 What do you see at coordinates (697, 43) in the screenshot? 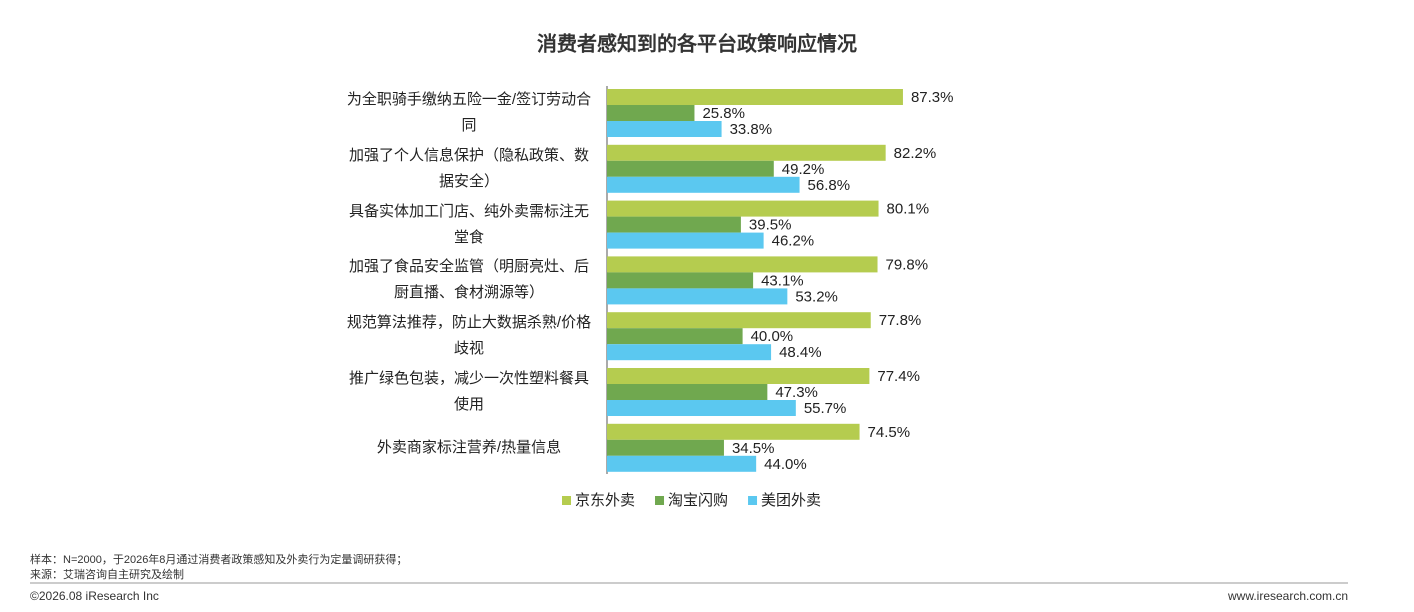
I see `chart-title: 消费者感知到的各平台政策响应情况` at bounding box center [697, 43].